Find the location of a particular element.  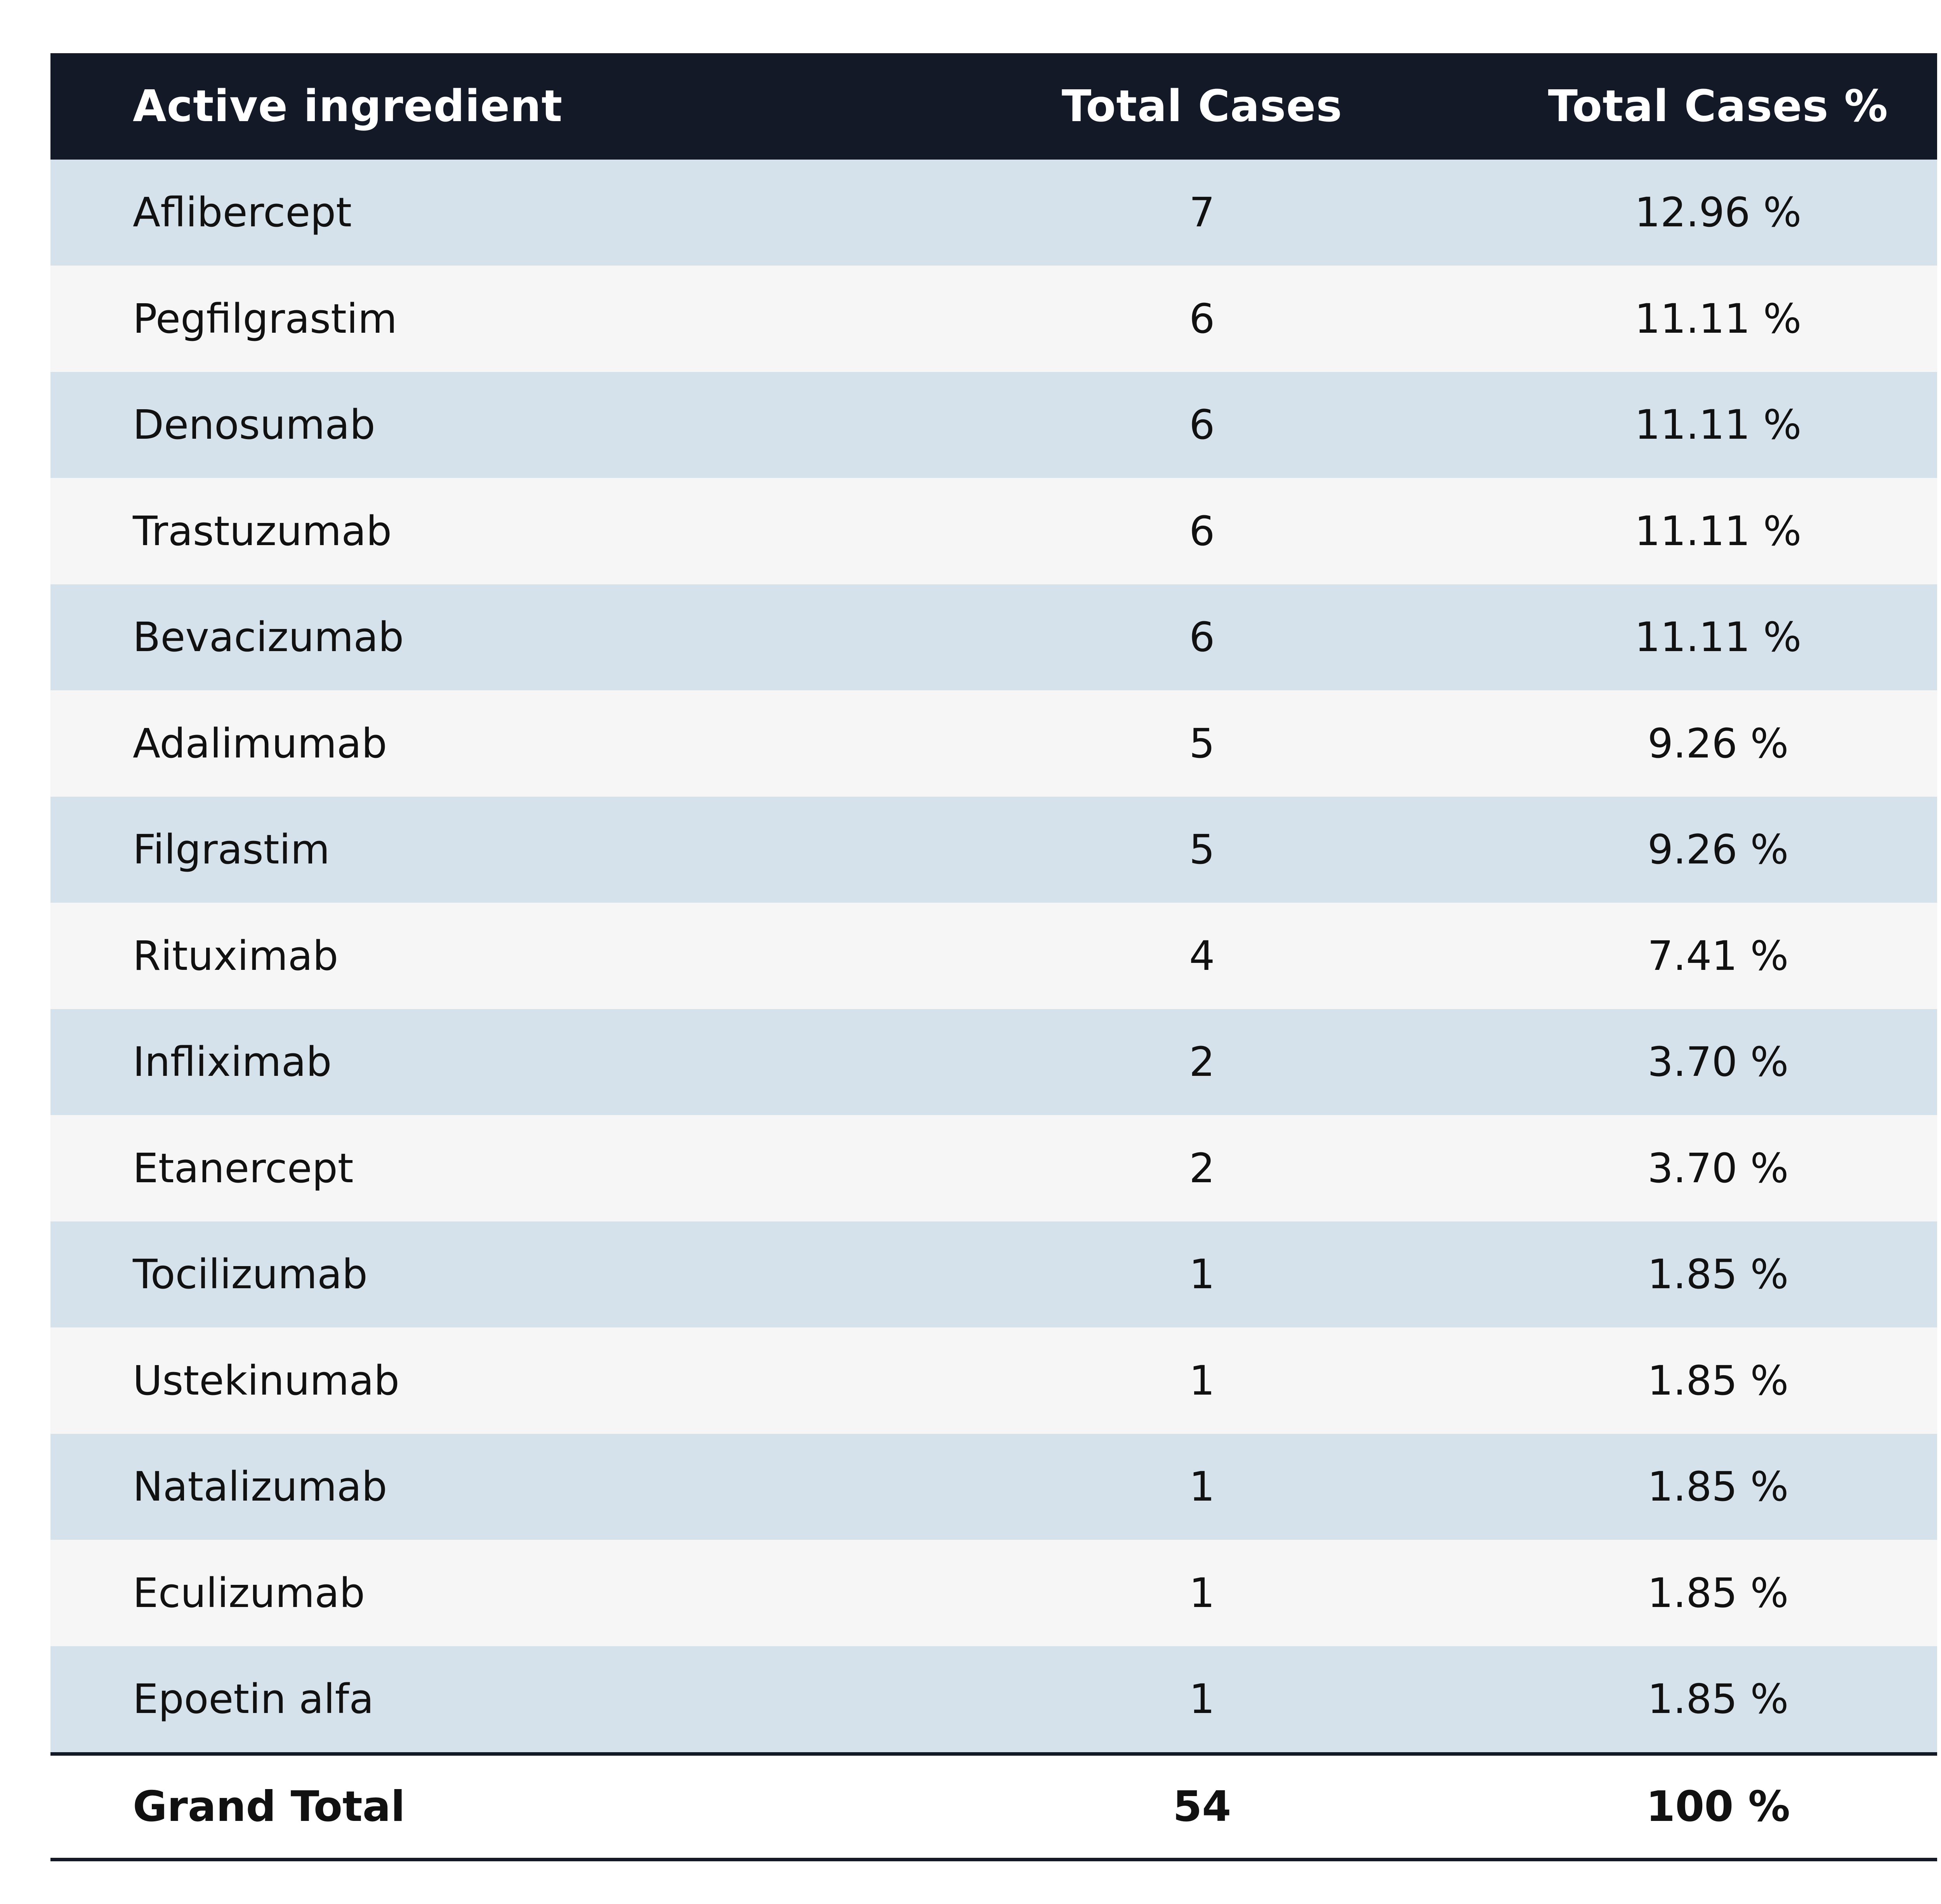

table-row: Trastuzumab 6 11.11 % is located at coordinates (993, 531).